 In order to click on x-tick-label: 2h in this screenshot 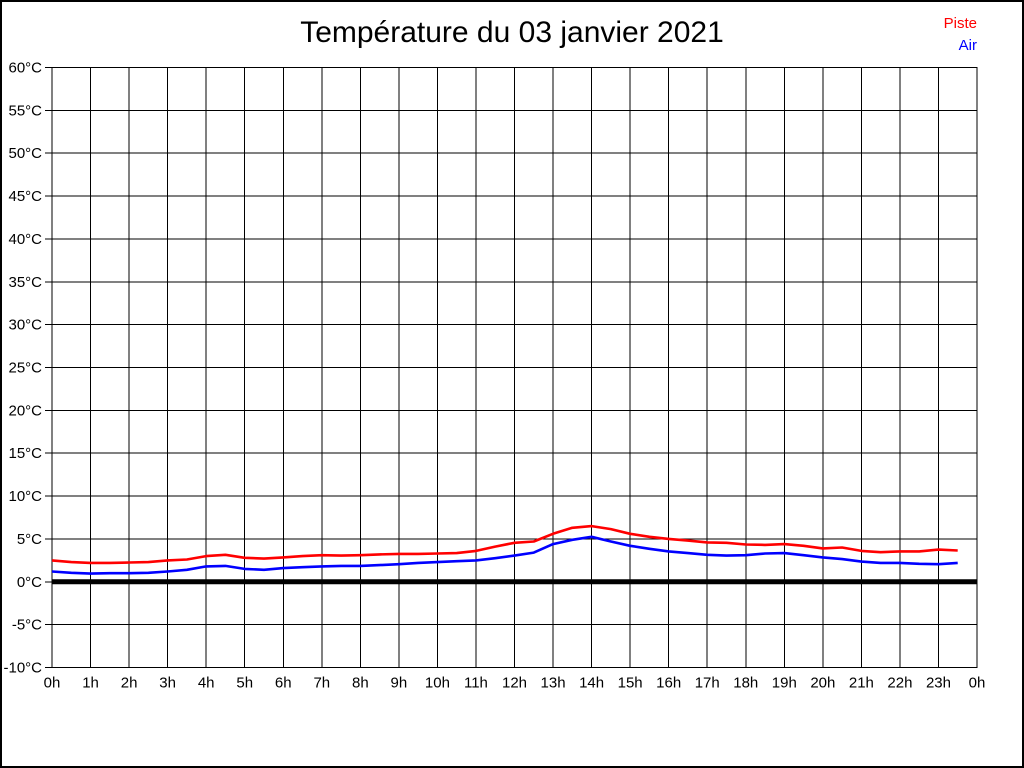, I will do `click(129, 683)`.